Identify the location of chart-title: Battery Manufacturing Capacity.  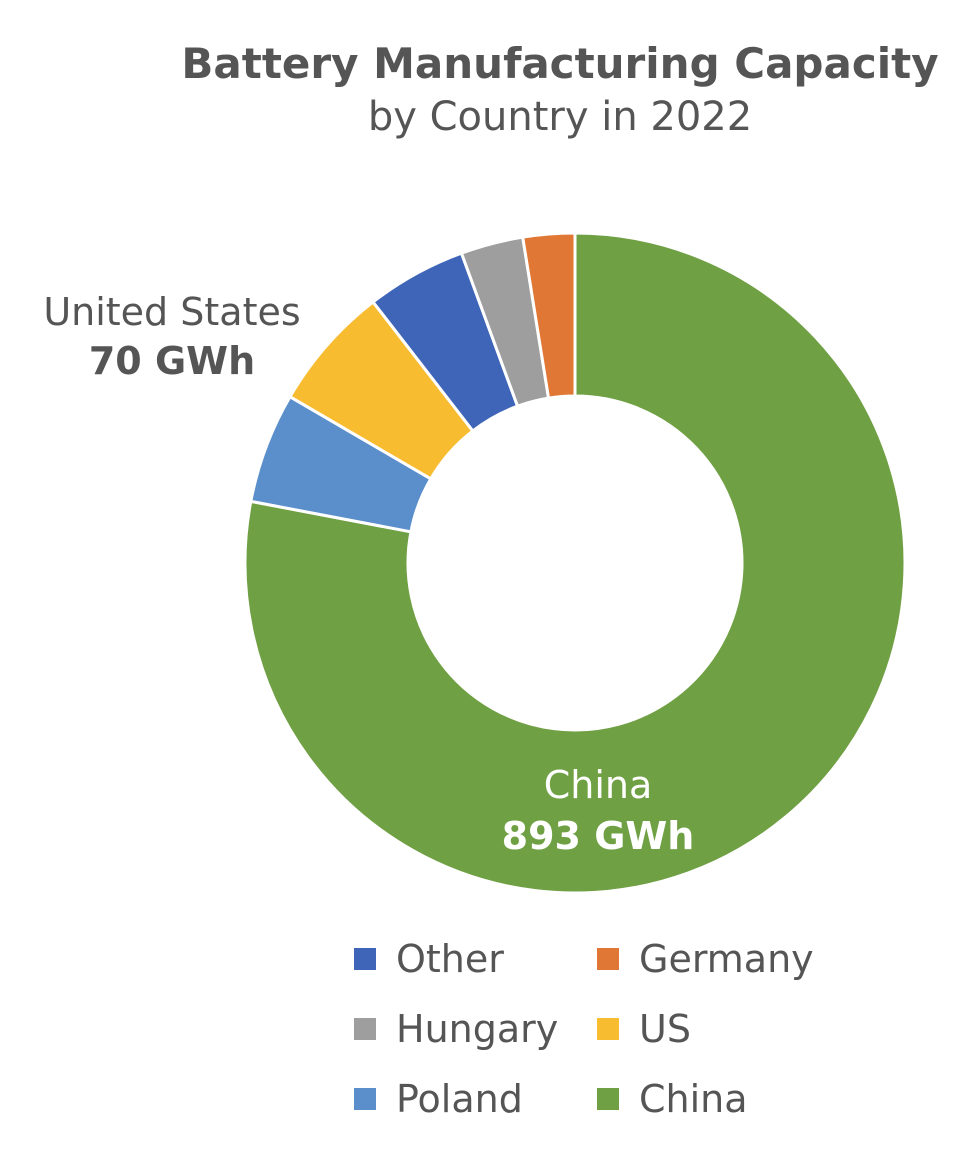
(560, 63).